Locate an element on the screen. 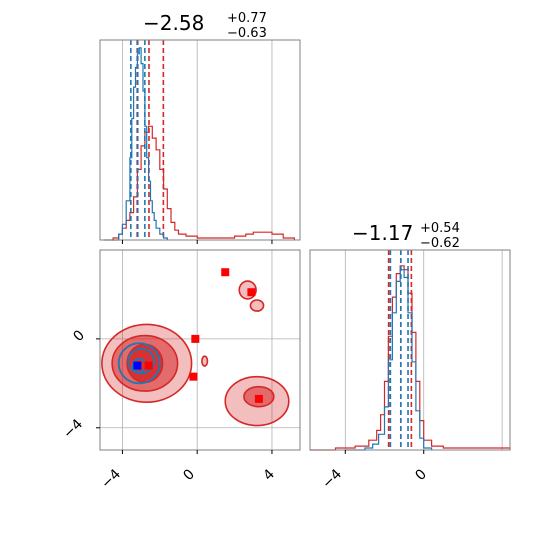 The width and height of the screenshot is (550, 550). title-plus: +0.54 is located at coordinates (440, 228).